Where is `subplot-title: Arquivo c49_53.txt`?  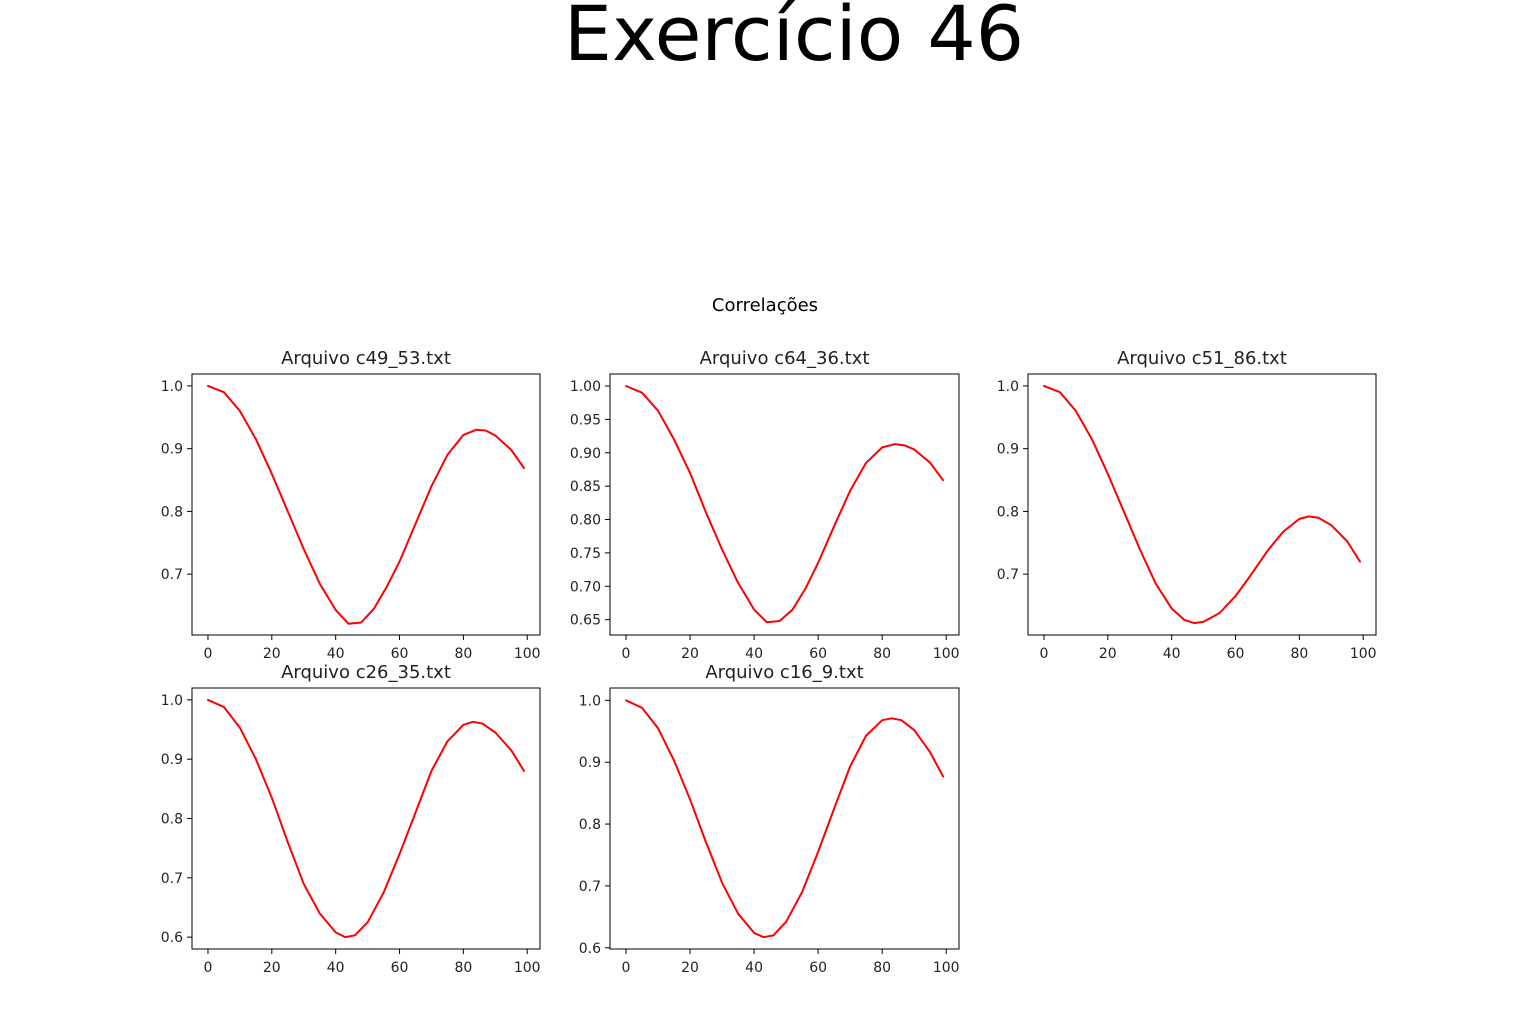 subplot-title: Arquivo c49_53.txt is located at coordinates (366, 358).